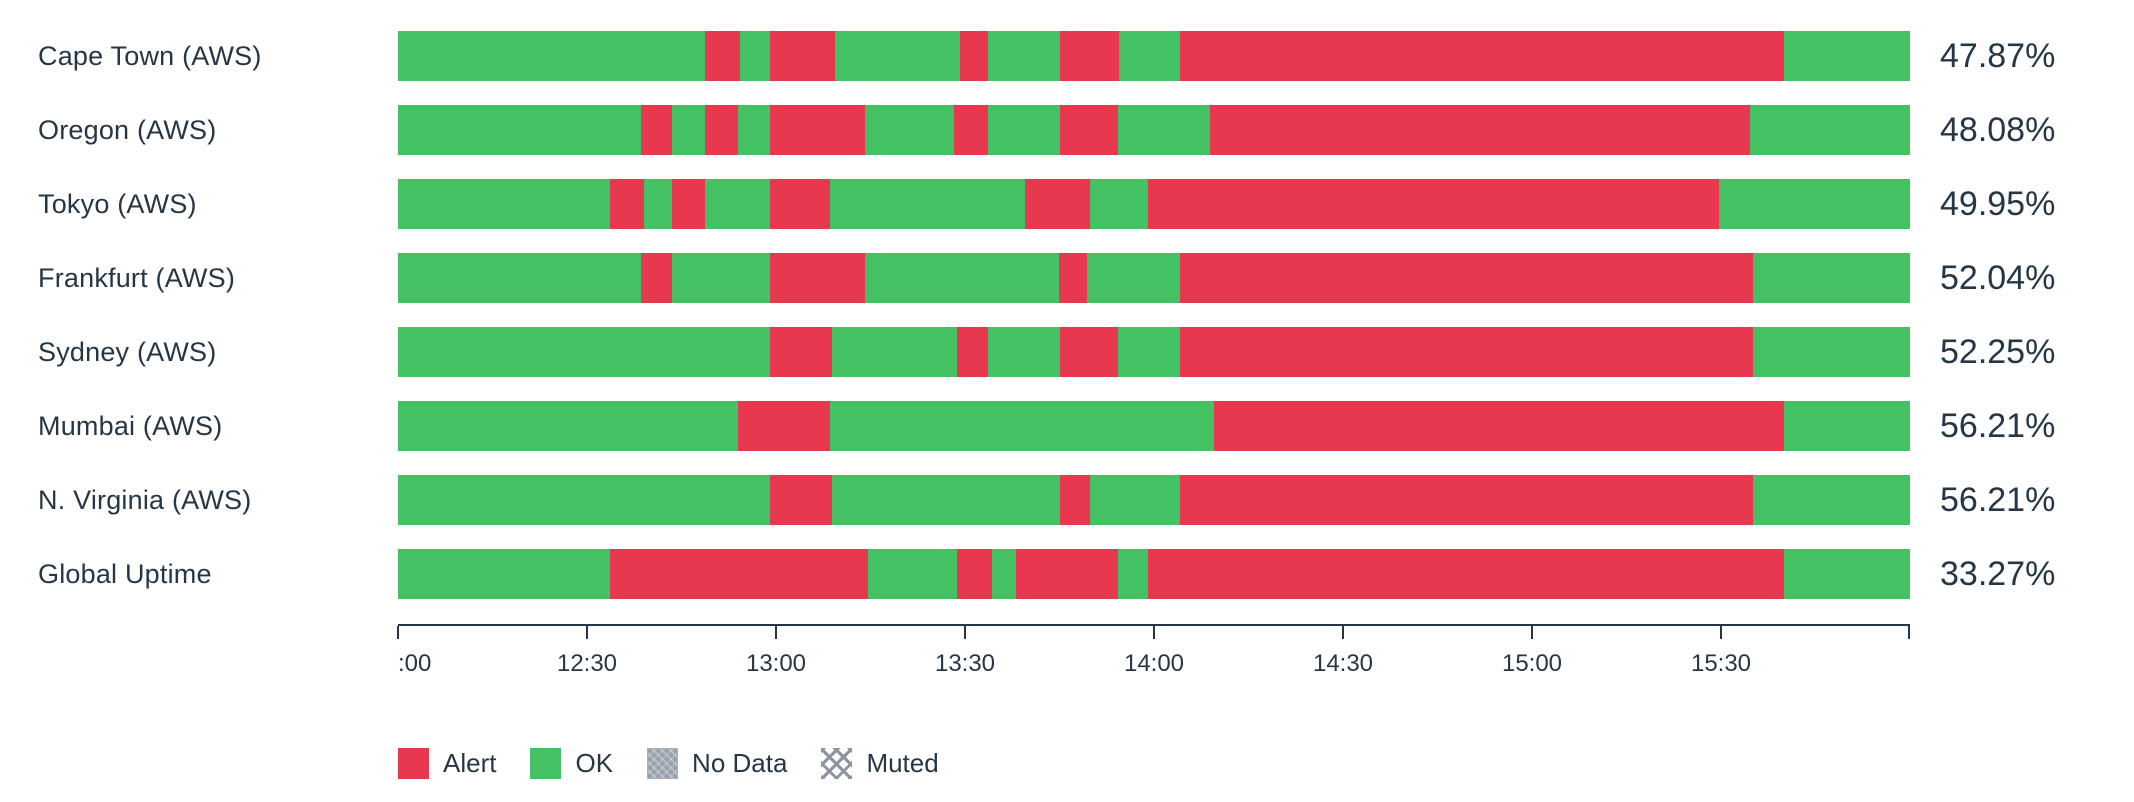  Describe the element at coordinates (571, 763) in the screenshot. I see `legend-item-ok: OK` at that location.